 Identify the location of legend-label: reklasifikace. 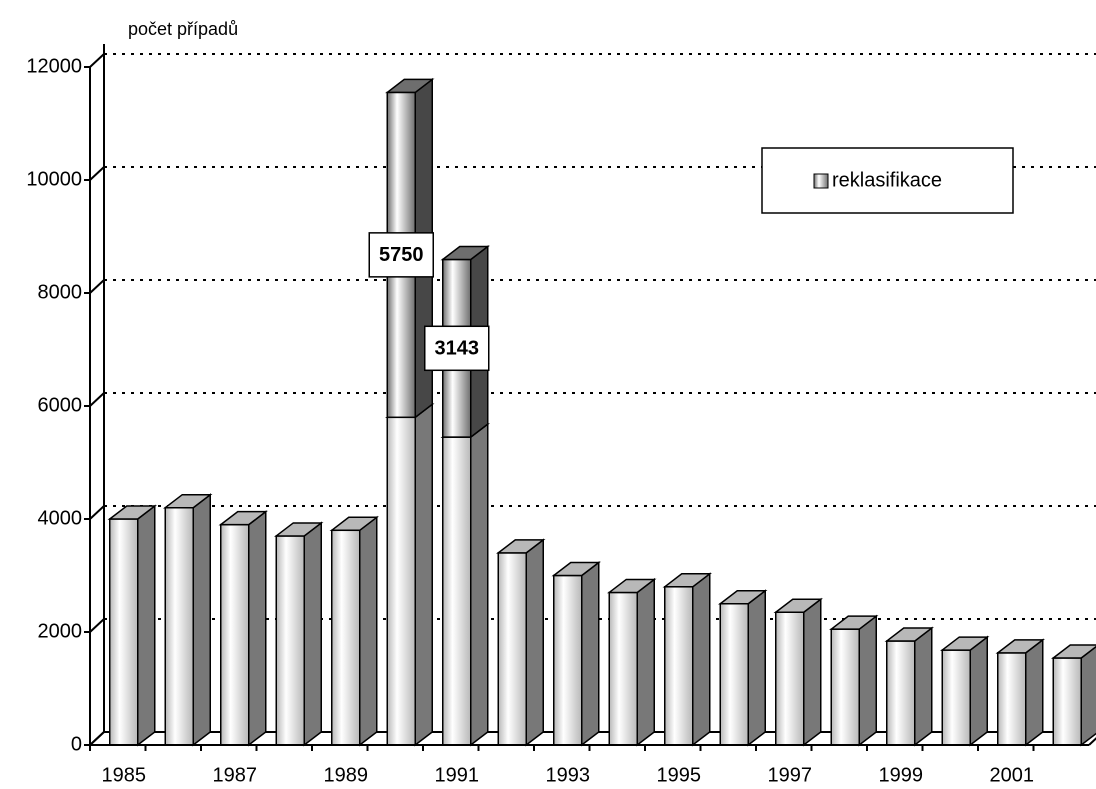
(887, 180).